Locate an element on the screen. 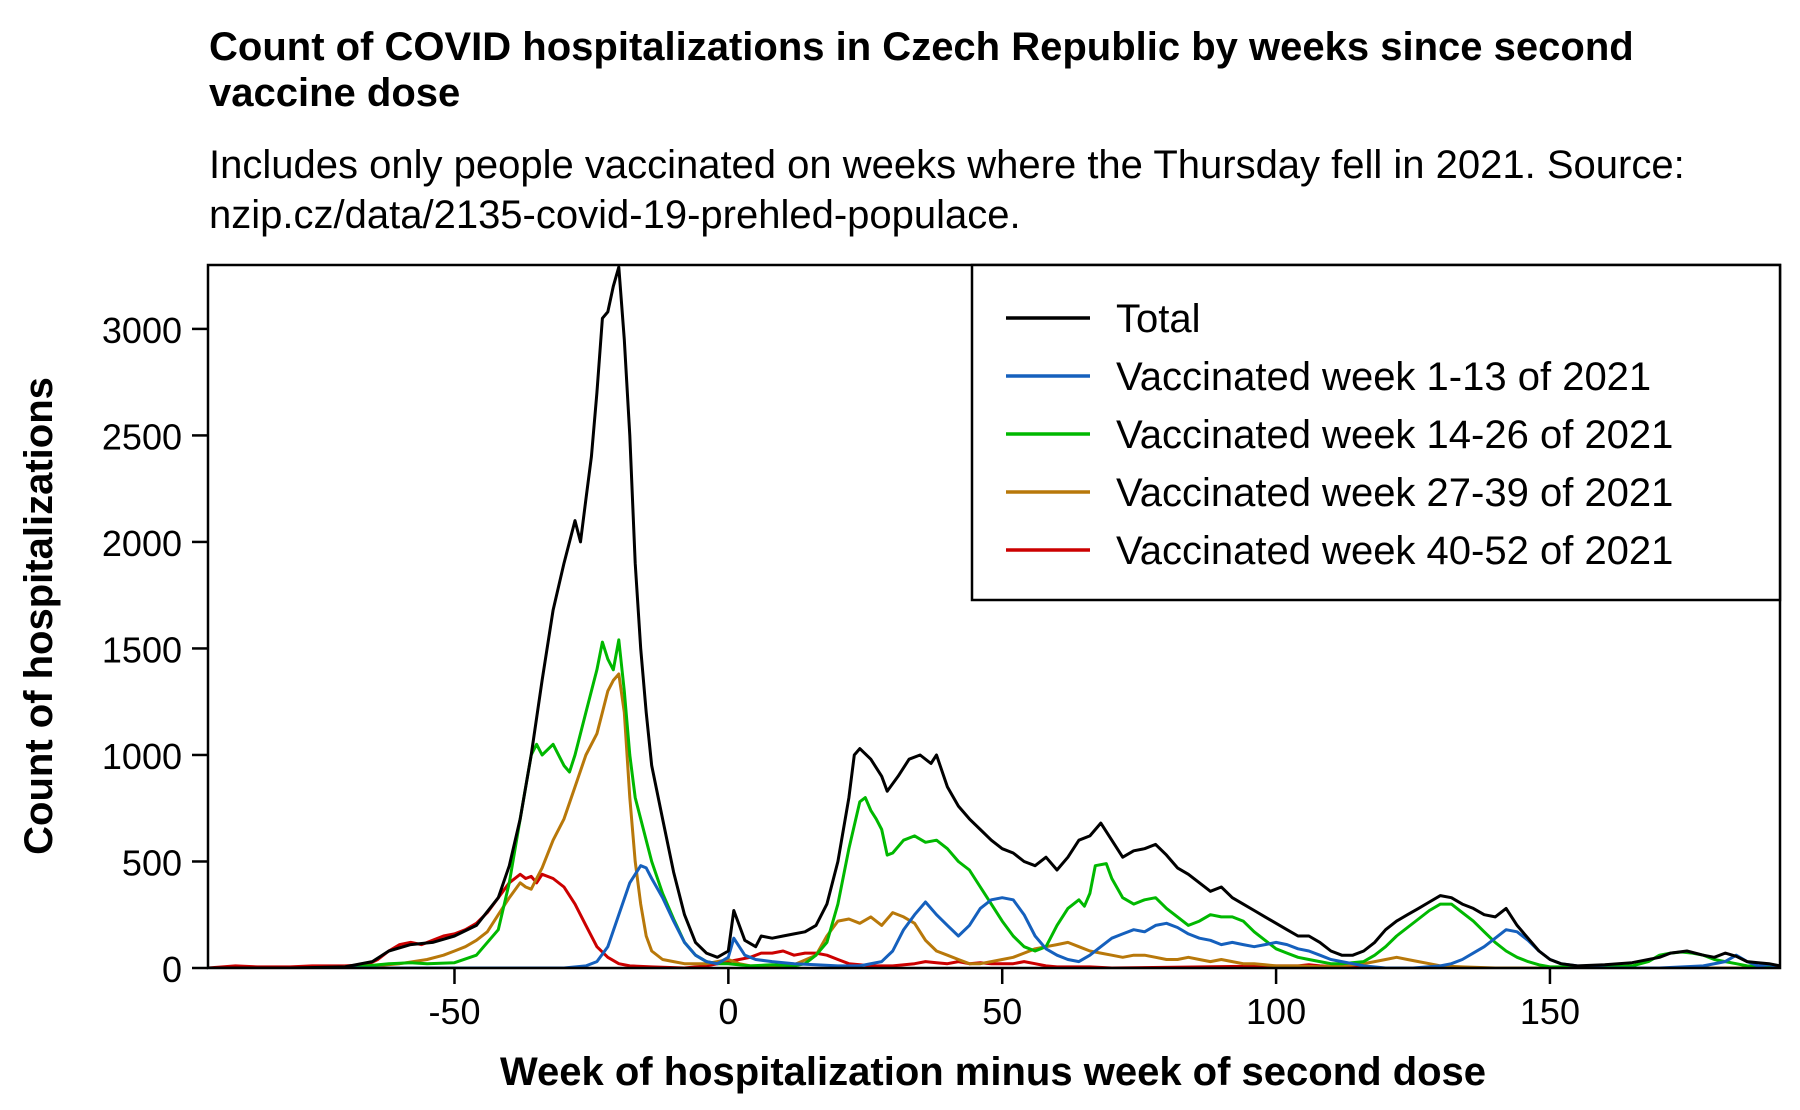 Image resolution: width=1800 pixels, height=1110 pixels. legend-label: Total is located at coordinates (1158, 319).